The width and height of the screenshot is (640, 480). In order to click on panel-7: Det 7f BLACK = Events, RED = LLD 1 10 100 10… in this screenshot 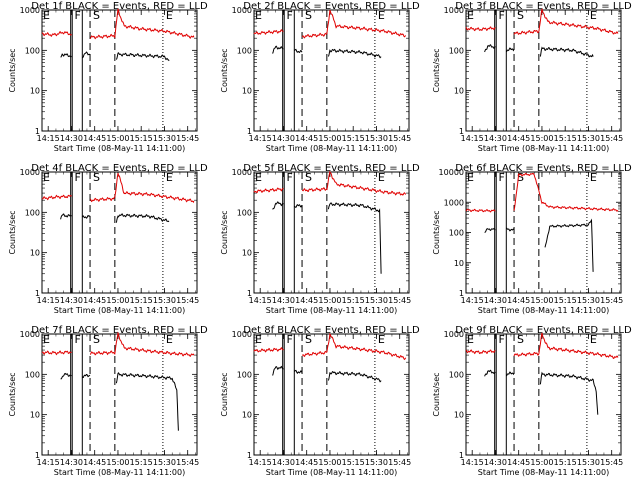, I will do `click(108, 401)`.